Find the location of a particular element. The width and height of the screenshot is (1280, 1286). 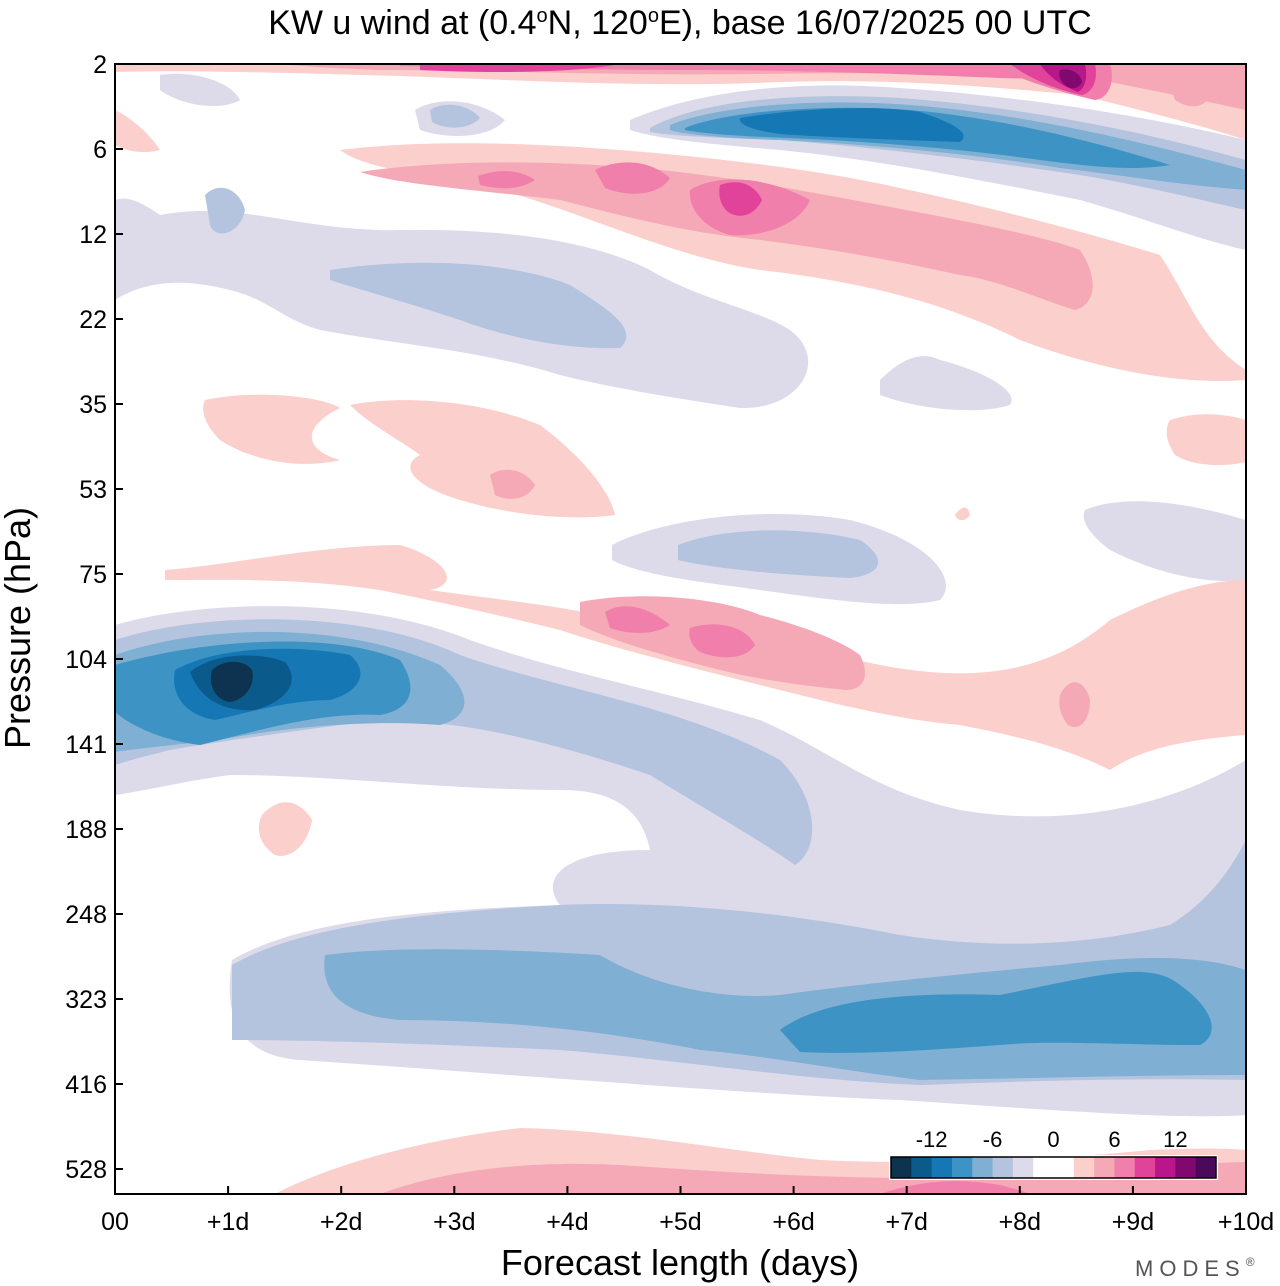

x-tick-label: +7d is located at coordinates (906, 1222).